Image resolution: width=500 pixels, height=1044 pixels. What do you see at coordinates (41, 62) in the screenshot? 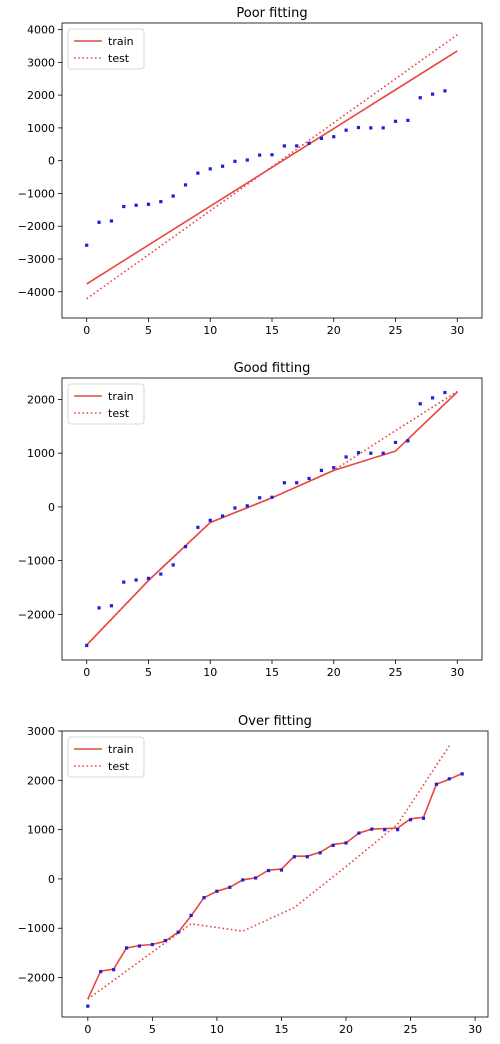
I see `y-tick-label: 3000` at bounding box center [41, 62].